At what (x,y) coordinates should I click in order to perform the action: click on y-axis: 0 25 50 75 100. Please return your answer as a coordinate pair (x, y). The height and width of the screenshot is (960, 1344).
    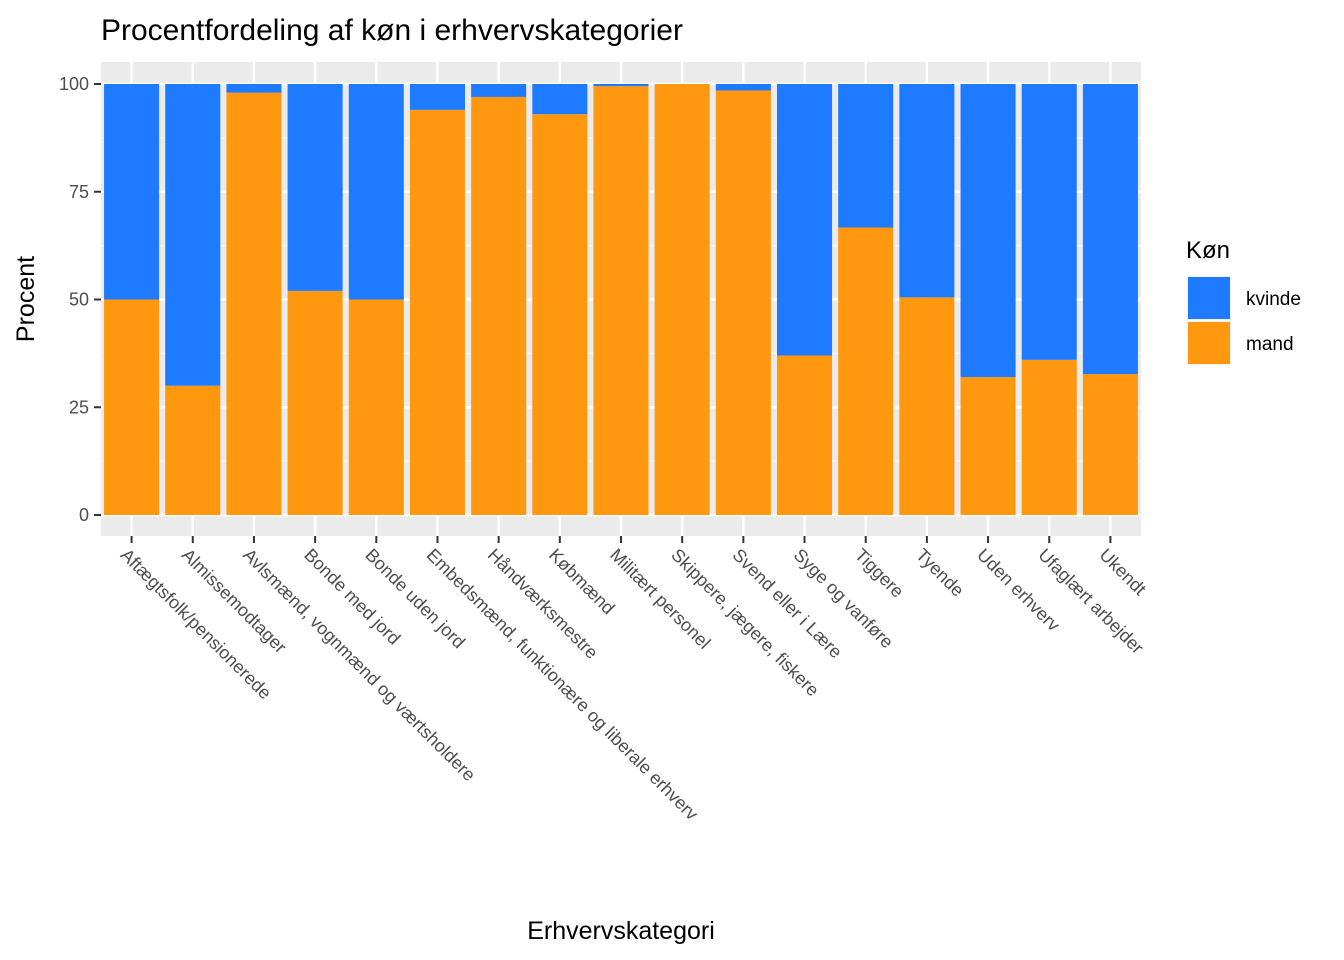
    Looking at the image, I should click on (80, 299).